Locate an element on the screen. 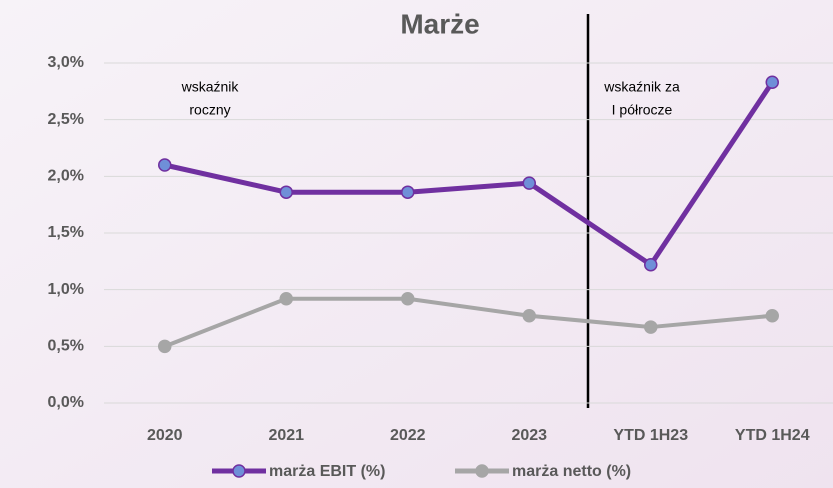 Image resolution: width=833 pixels, height=488 pixels. x-tick-label: 2023 is located at coordinates (529, 435).